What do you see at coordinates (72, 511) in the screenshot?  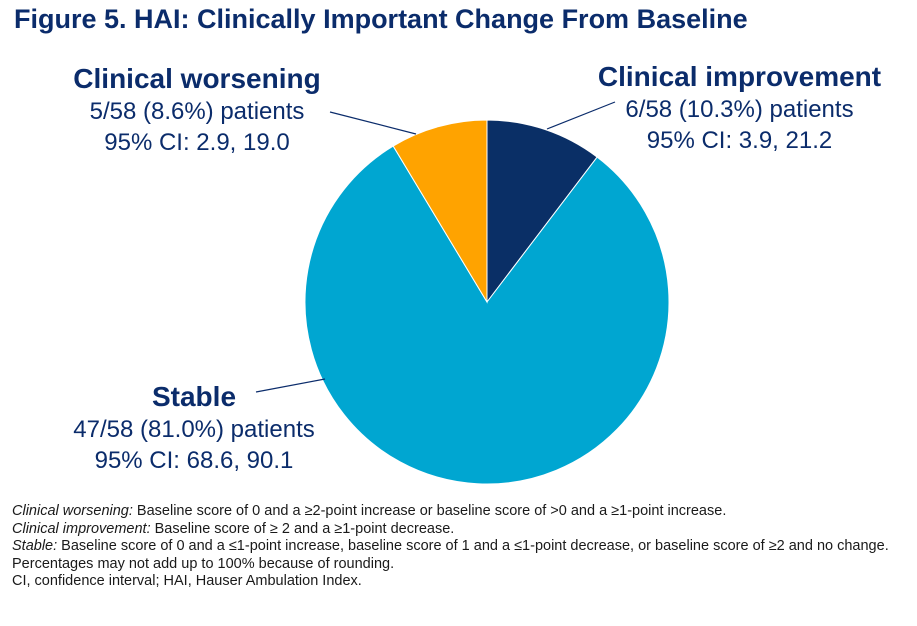 I see `footnote-term: Clinical worsening:` at bounding box center [72, 511].